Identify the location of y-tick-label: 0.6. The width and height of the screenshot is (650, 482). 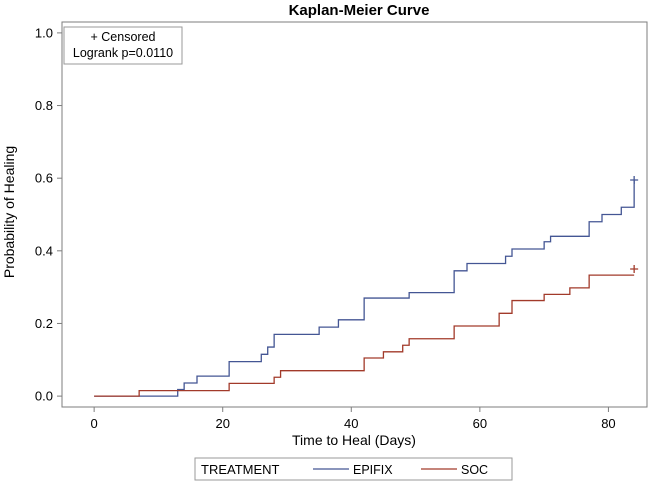
(44, 178).